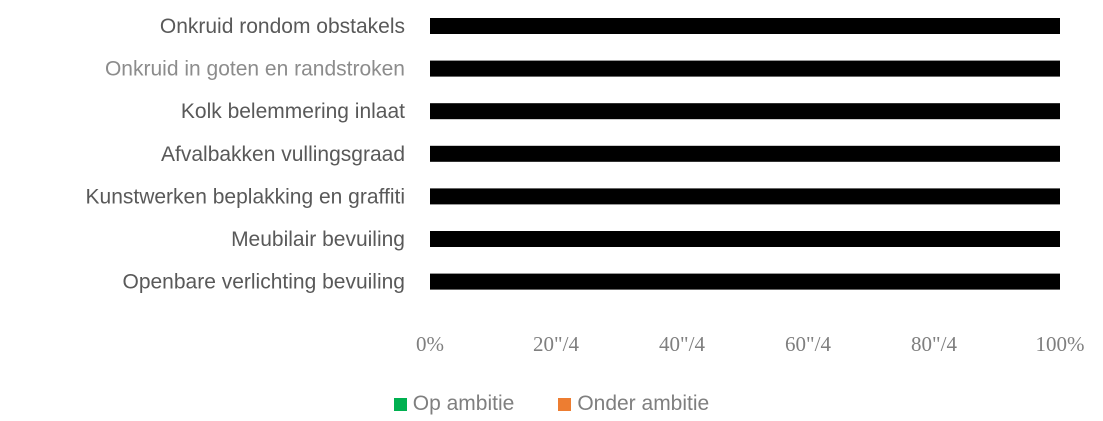 The image size is (1103, 421). I want to click on legend-swatch-op-ambitie, so click(400, 404).